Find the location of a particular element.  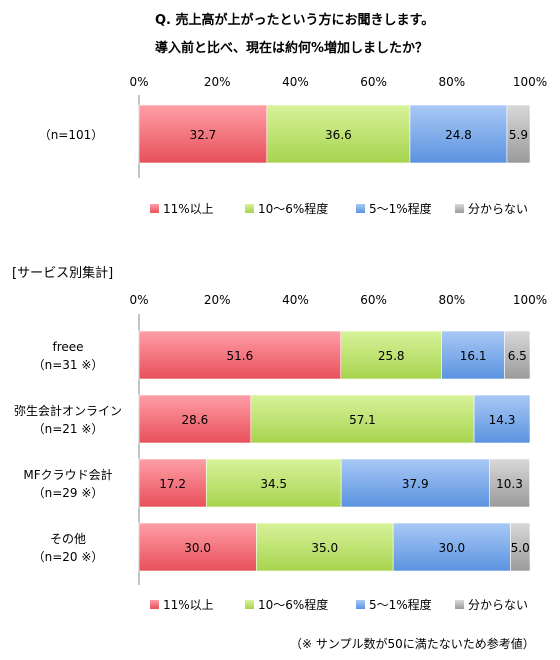

data-label: 24.8 is located at coordinates (458, 135).